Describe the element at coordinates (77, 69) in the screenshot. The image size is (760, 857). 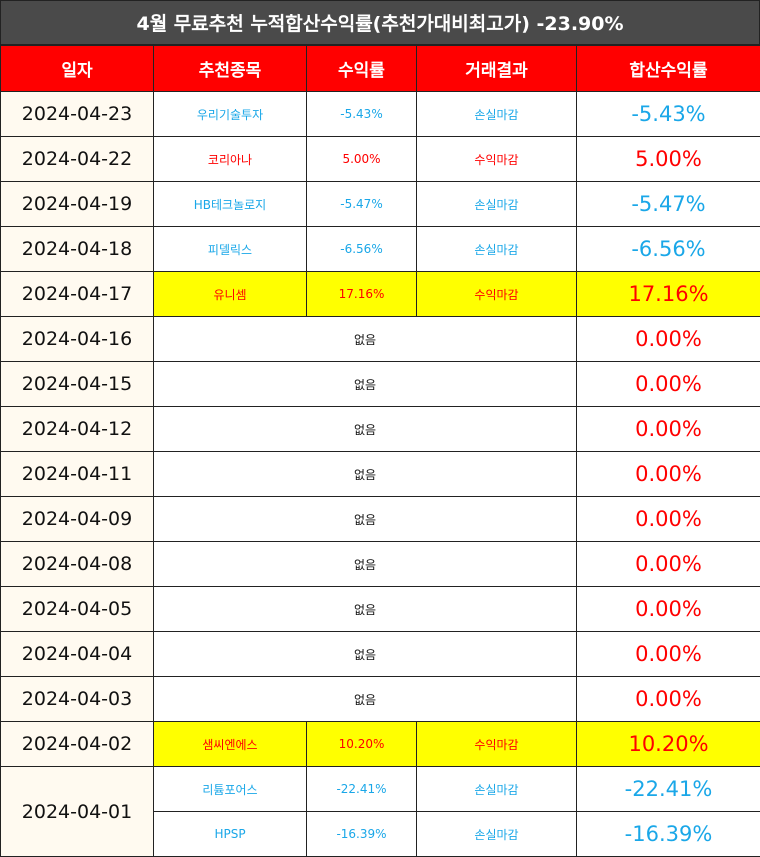
I see `column-header-date: 일자` at that location.